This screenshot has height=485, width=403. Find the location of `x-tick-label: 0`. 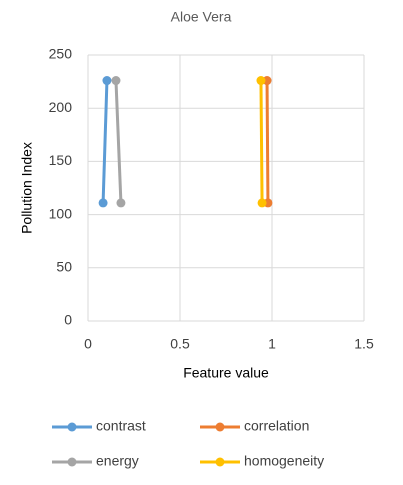

x-tick-label: 0 is located at coordinates (88, 344).